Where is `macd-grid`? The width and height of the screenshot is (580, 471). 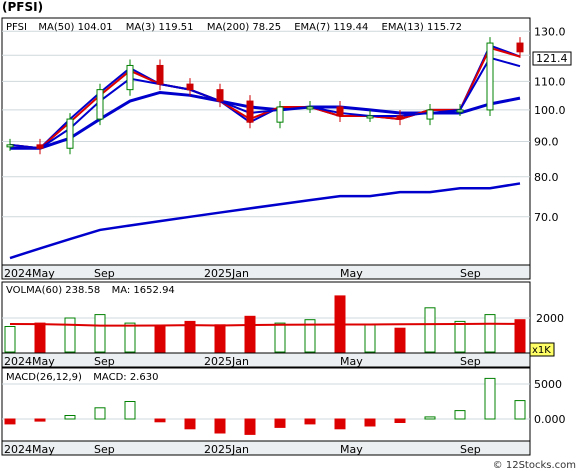
macd-grid is located at coordinates (266, 401).